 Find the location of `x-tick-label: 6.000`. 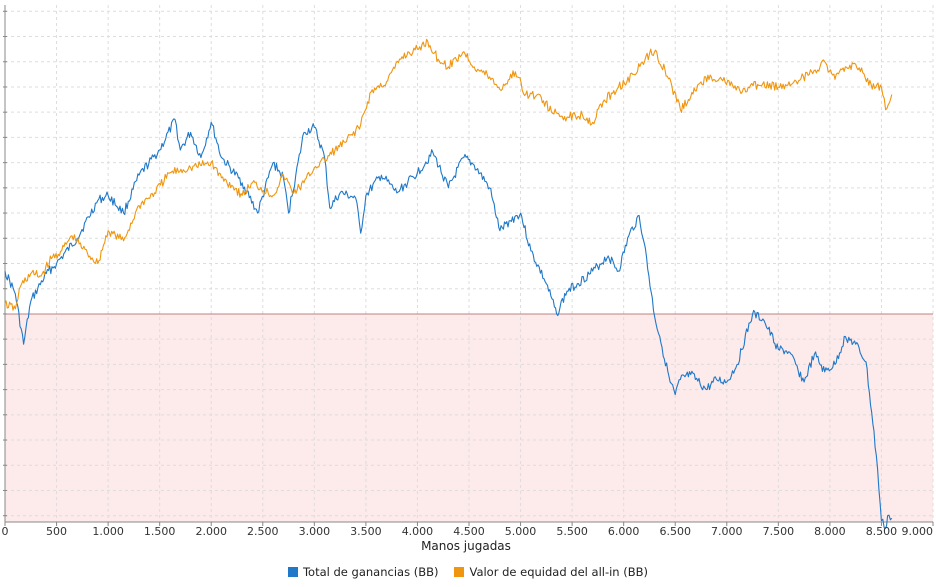

x-tick-label: 6.000 is located at coordinates (624, 531).